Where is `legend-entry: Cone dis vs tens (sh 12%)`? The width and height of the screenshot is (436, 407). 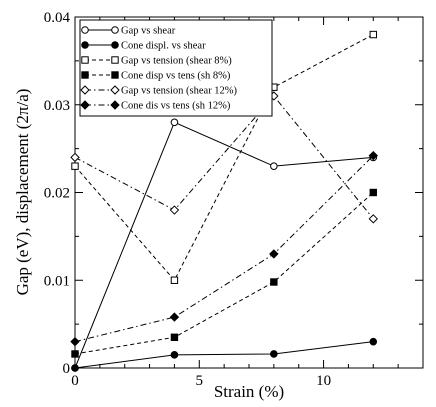 legend-entry: Cone dis vs tens (sh 12%) is located at coordinates (155, 106).